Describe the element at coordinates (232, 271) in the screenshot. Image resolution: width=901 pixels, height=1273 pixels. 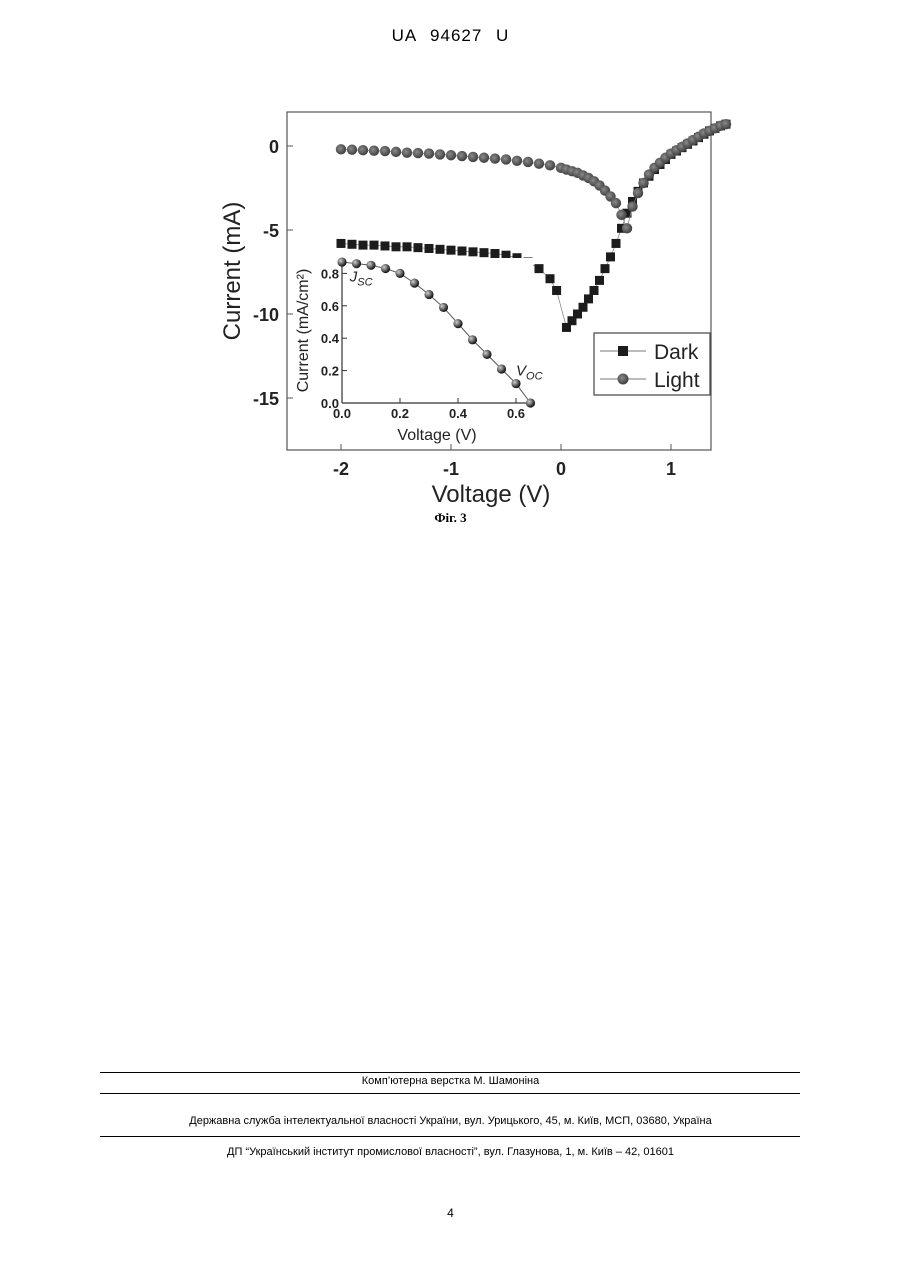
I see `main-y-axis-label: Current (mA)` at that location.